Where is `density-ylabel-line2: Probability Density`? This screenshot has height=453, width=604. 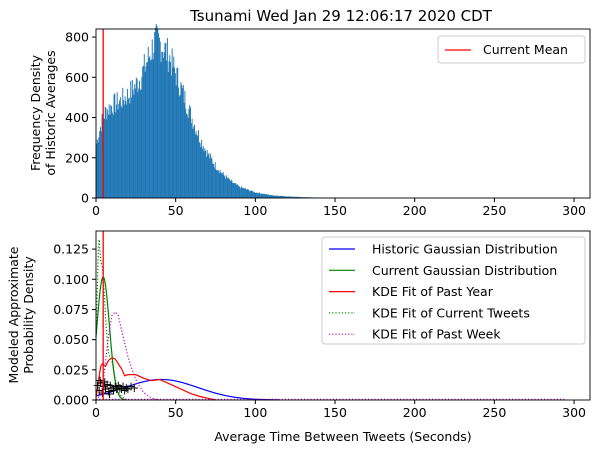 density-ylabel-line2: Probability Density is located at coordinates (28, 315).